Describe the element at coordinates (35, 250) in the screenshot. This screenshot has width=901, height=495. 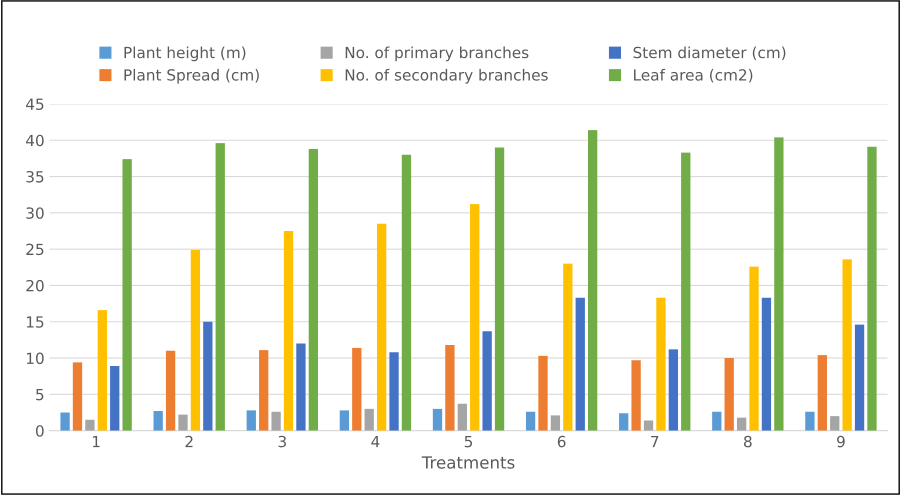
I see `y-tick-label: 25` at that location.